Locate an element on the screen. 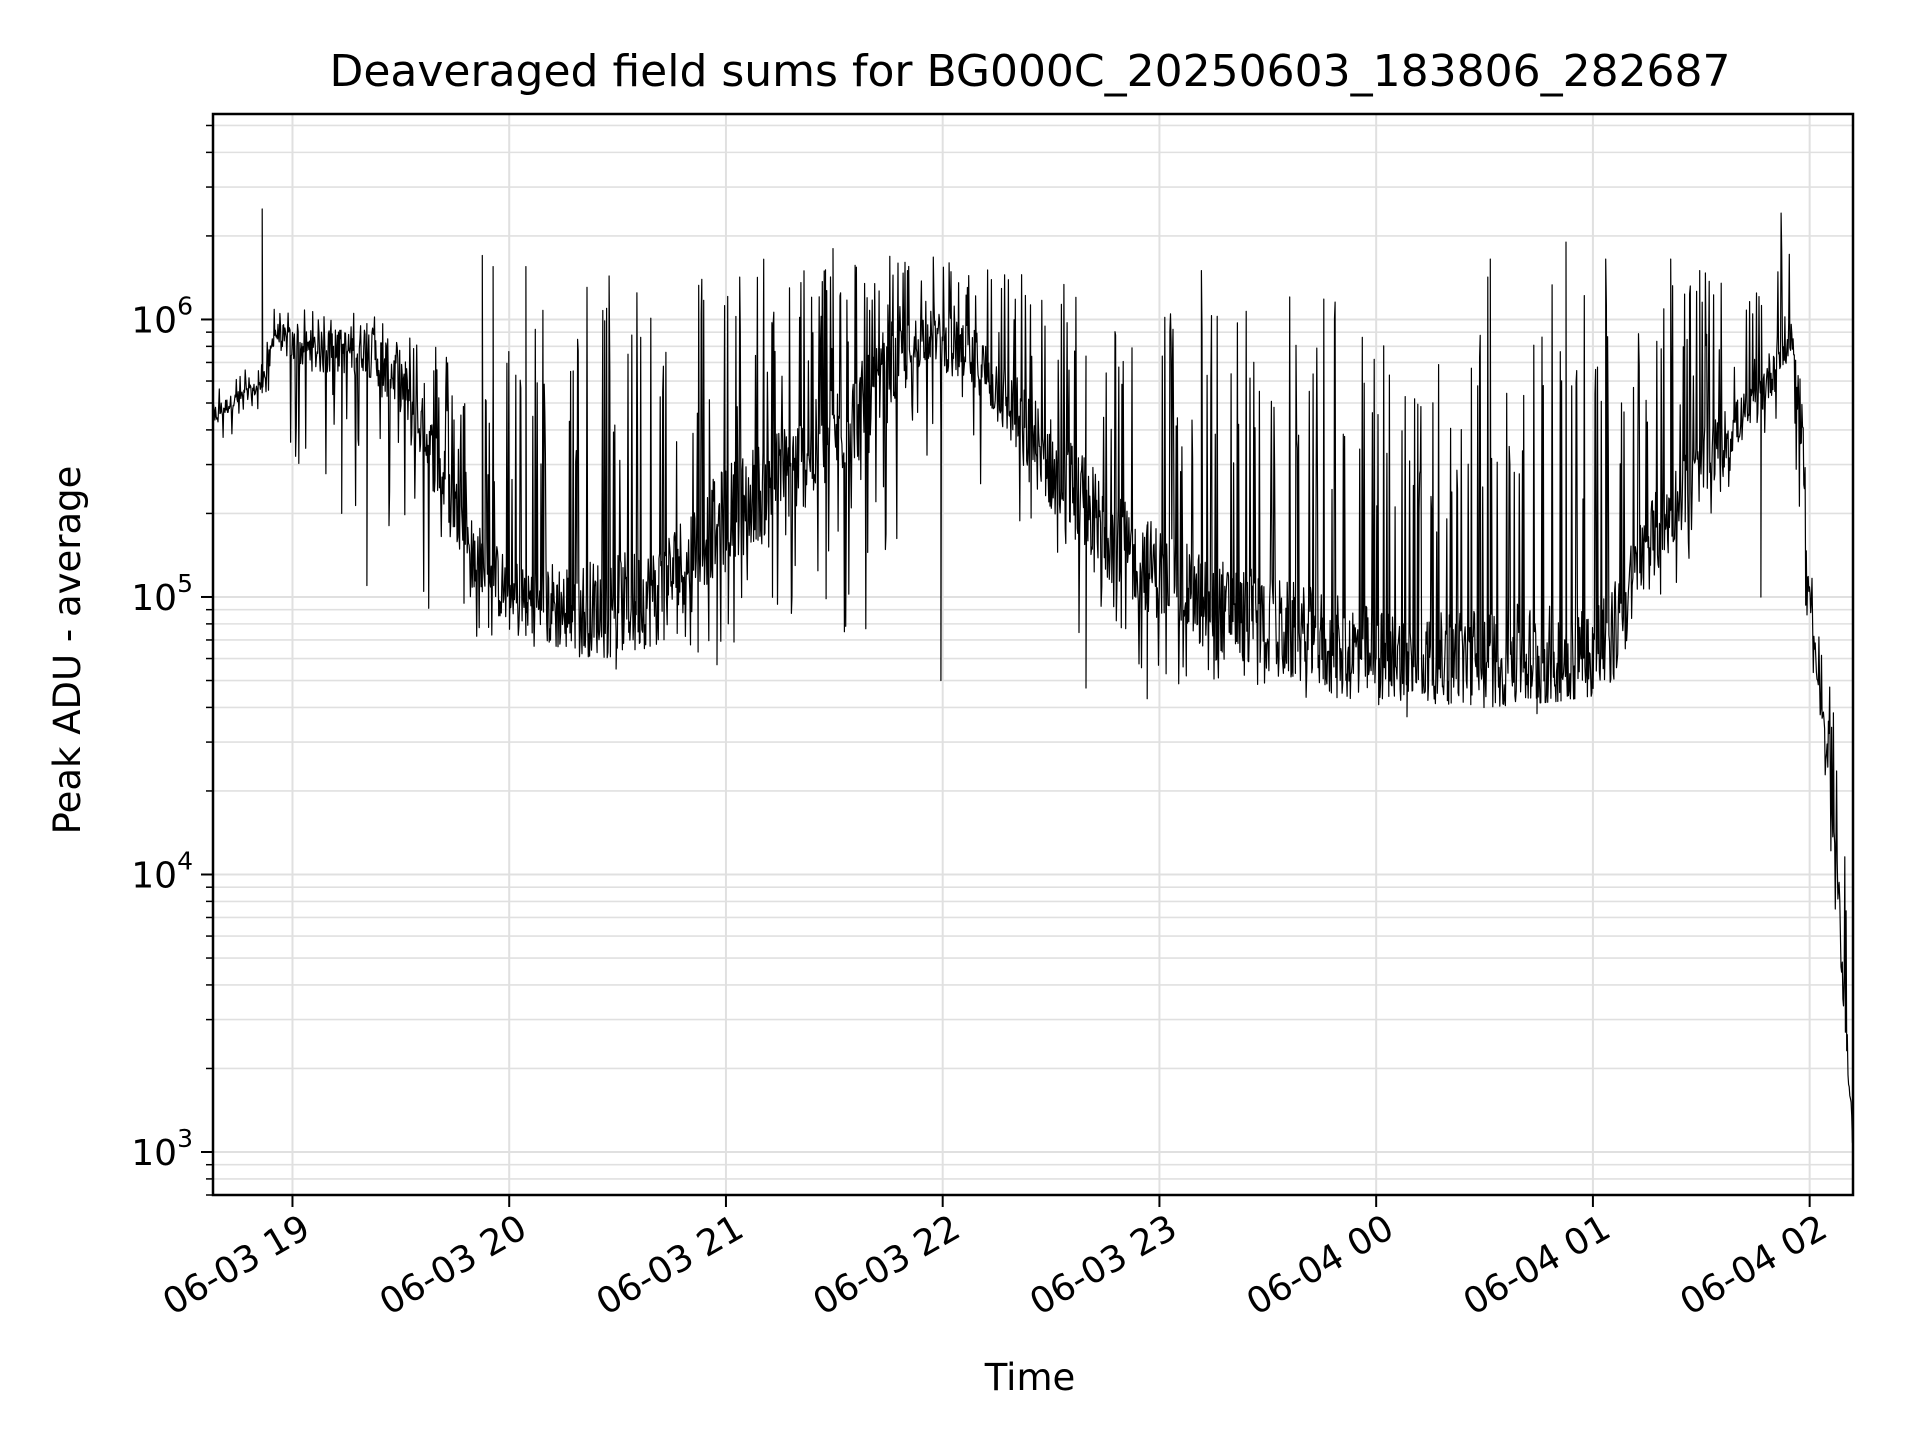 The height and width of the screenshot is (1440, 1920). x-axis-label: Time is located at coordinates (1030, 1377).